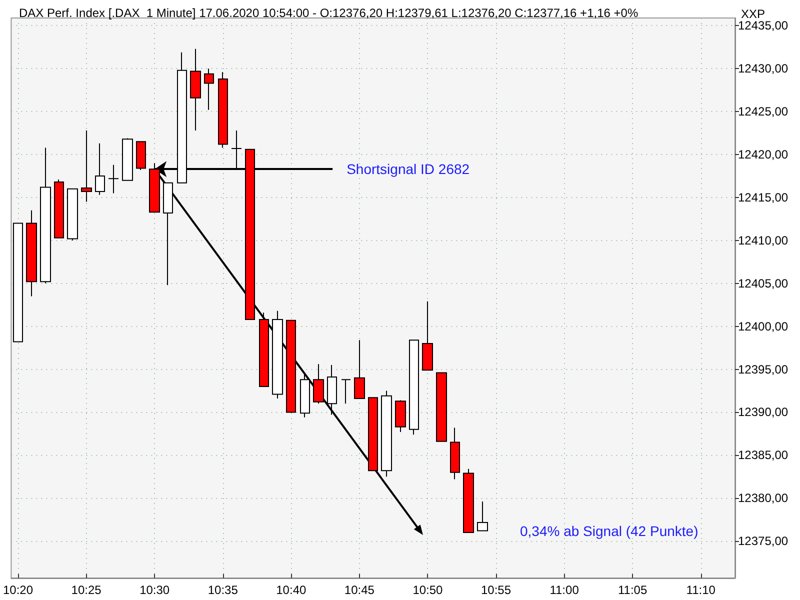 Image resolution: width=800 pixels, height=600 pixels. What do you see at coordinates (763, 369) in the screenshot?
I see `y-tick-label: 12395,00` at bounding box center [763, 369].